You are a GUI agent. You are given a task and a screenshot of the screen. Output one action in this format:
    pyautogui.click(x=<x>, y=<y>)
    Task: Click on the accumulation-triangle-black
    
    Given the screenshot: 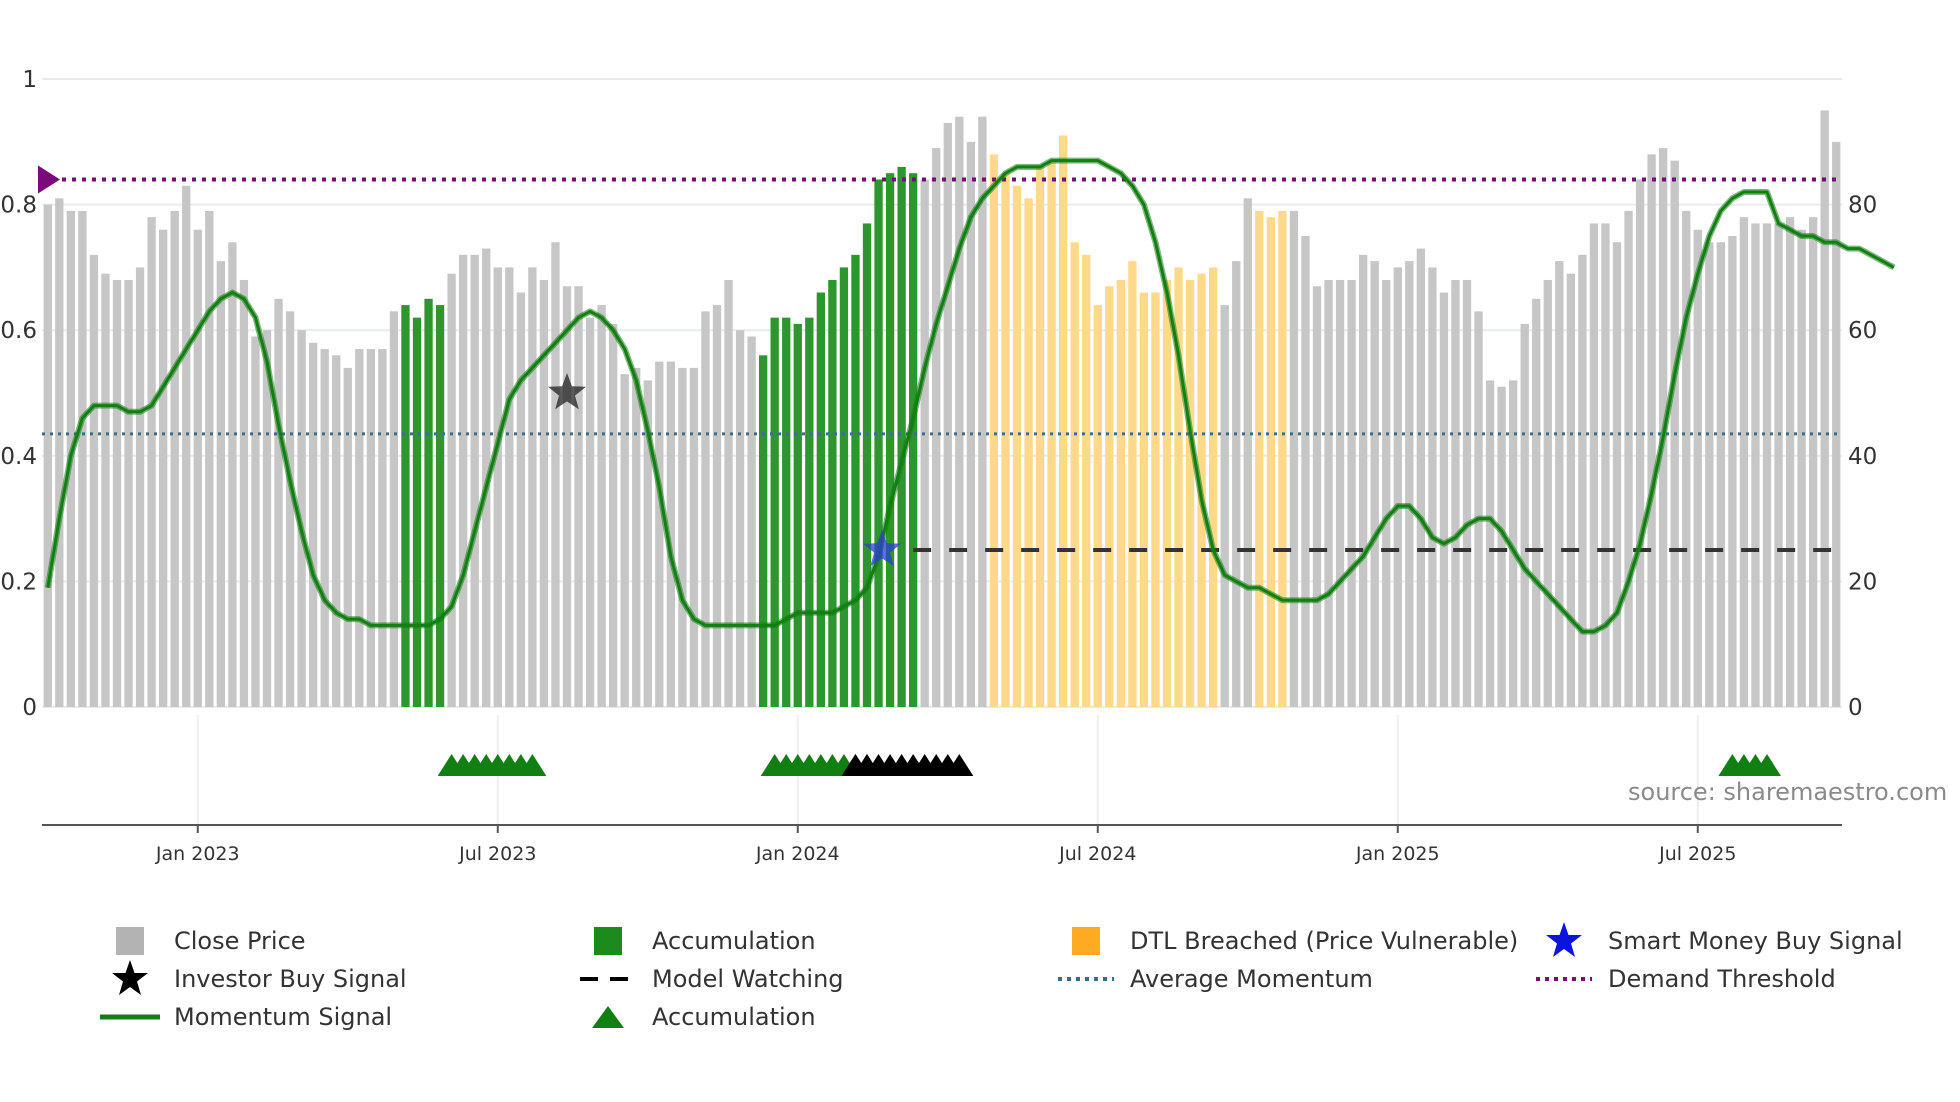 What is the action you would take?
    pyautogui.click(x=959, y=765)
    